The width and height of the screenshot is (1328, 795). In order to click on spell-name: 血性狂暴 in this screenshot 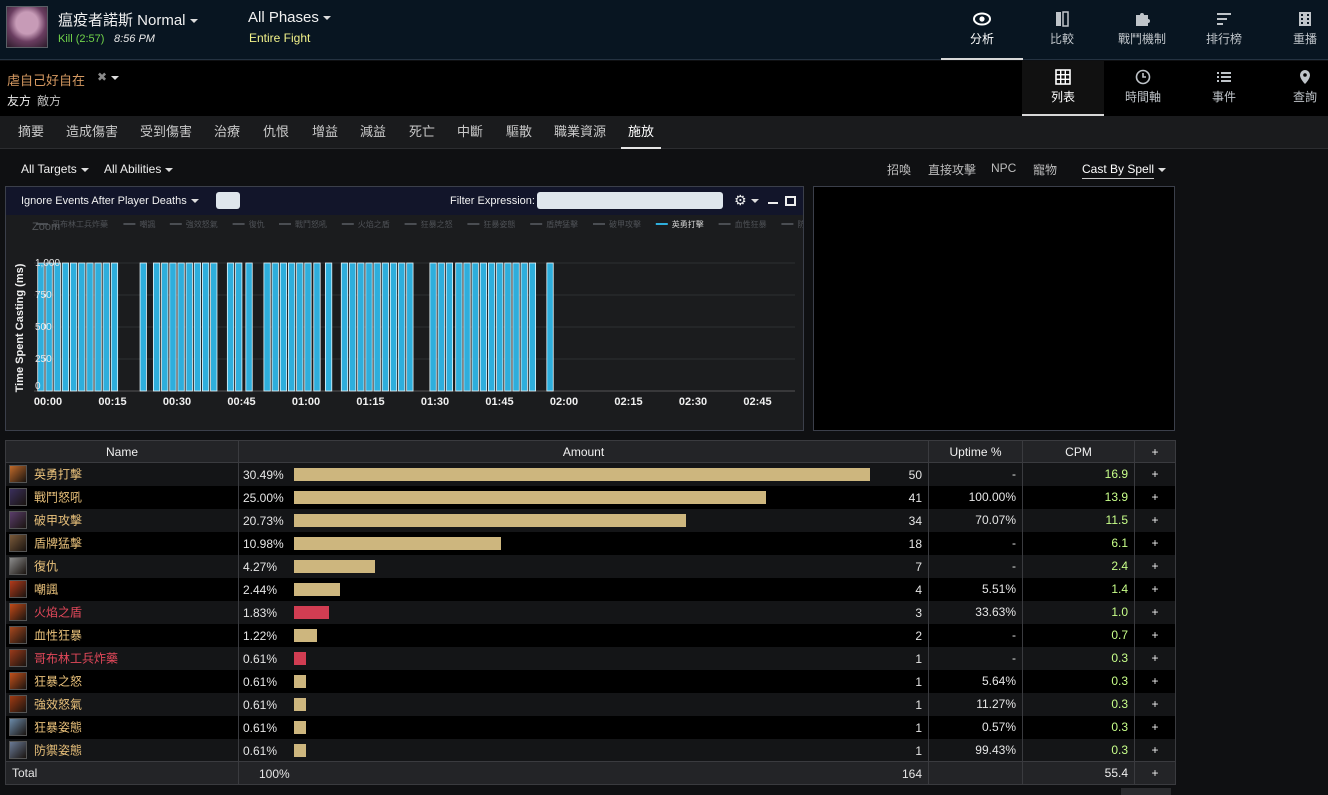, I will do `click(58, 635)`.